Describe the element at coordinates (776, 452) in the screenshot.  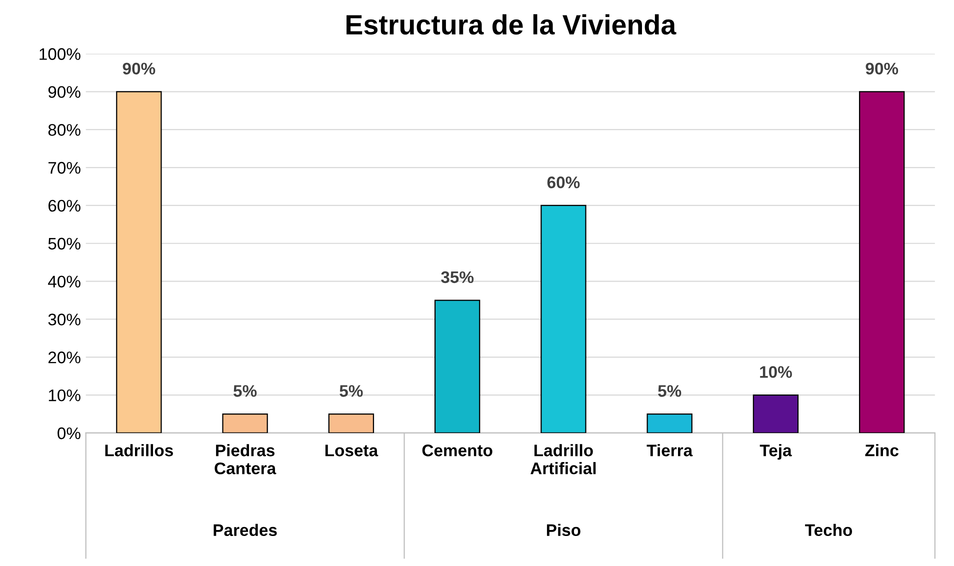
I see `x-tick-label: Teja` at that location.